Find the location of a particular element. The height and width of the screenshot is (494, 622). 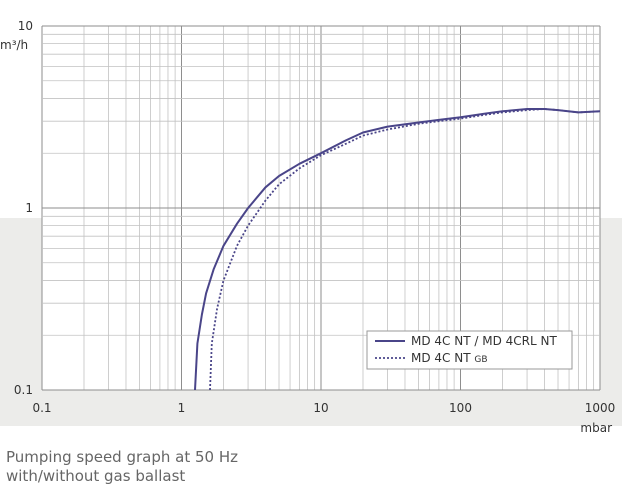

legend-box is located at coordinates (469, 350).